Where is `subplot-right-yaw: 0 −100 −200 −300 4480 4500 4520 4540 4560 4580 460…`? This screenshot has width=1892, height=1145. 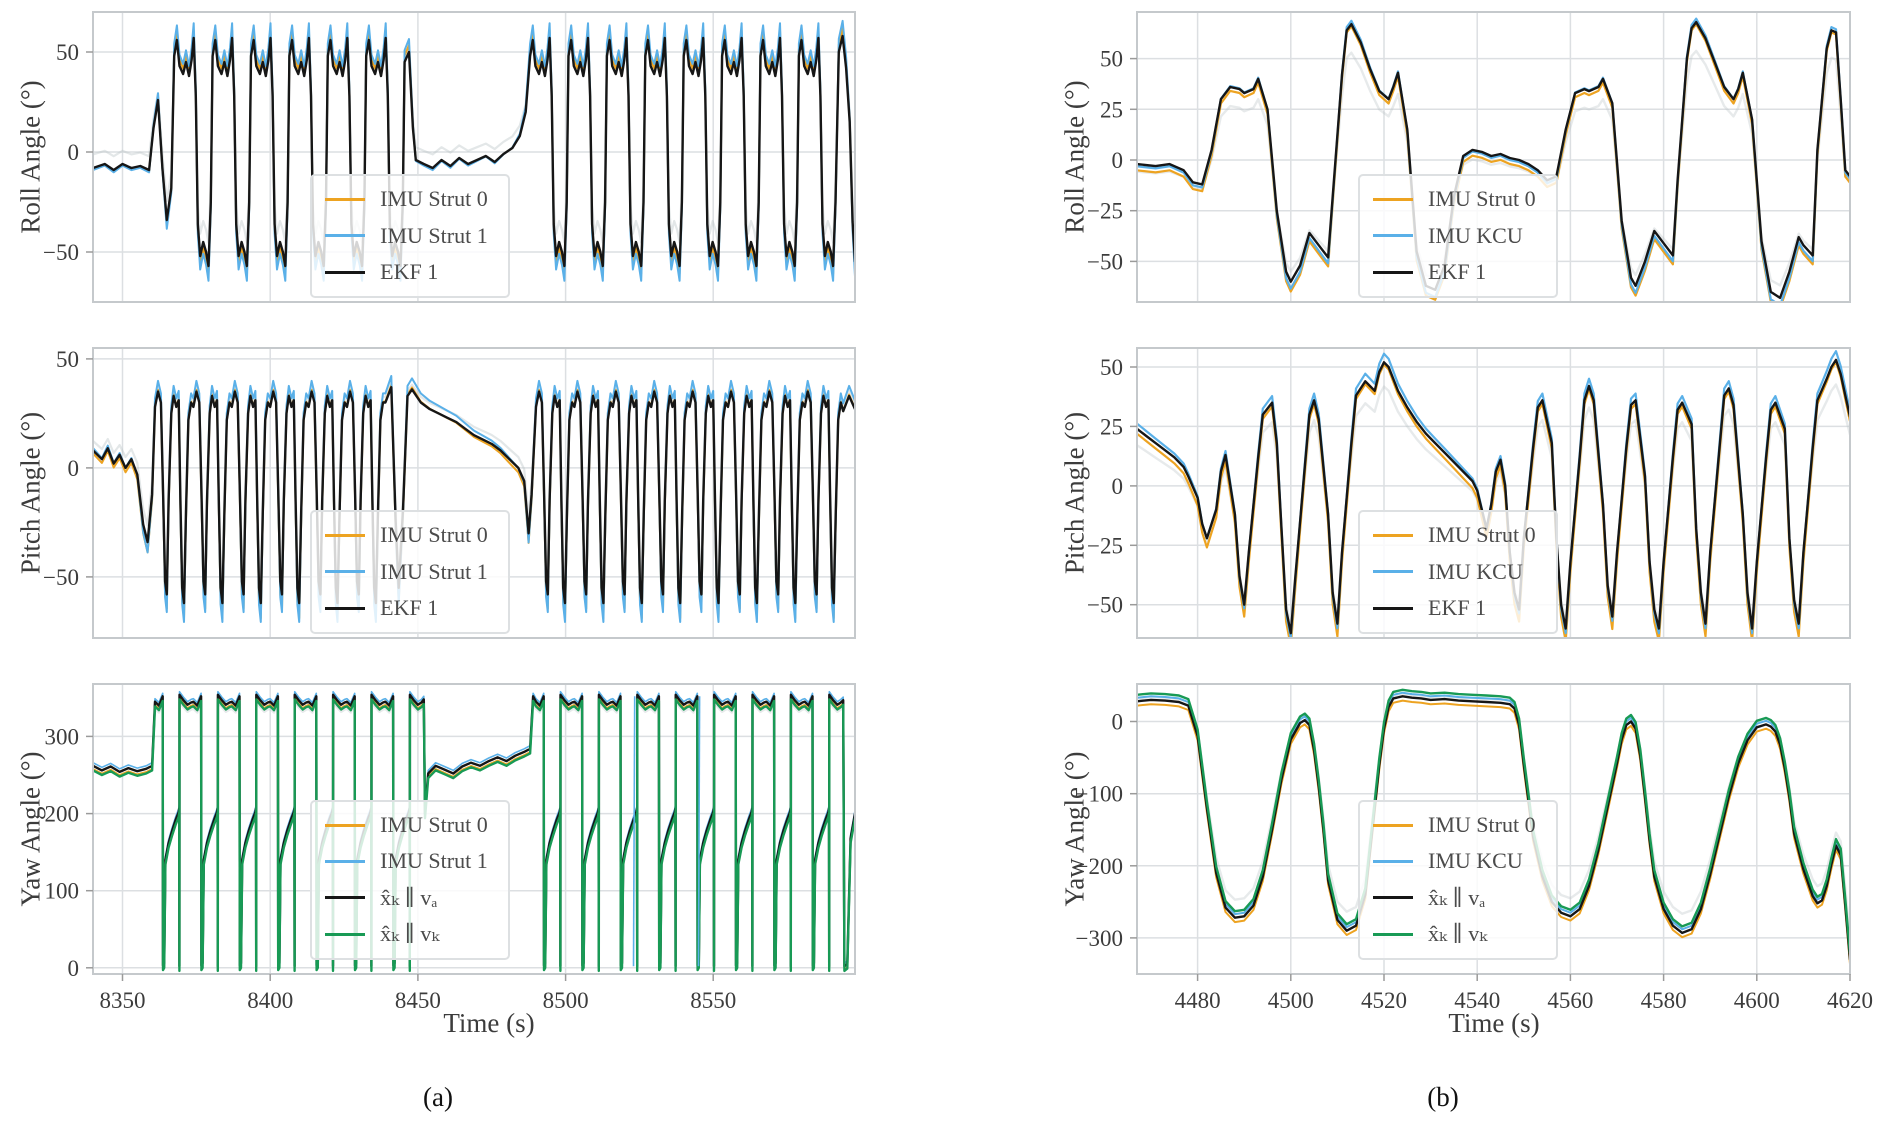
subplot-right-yaw: 0 −100 −200 −300 4480 4500 4520 4540 4560 4580 460… is located at coordinates (1474, 848).